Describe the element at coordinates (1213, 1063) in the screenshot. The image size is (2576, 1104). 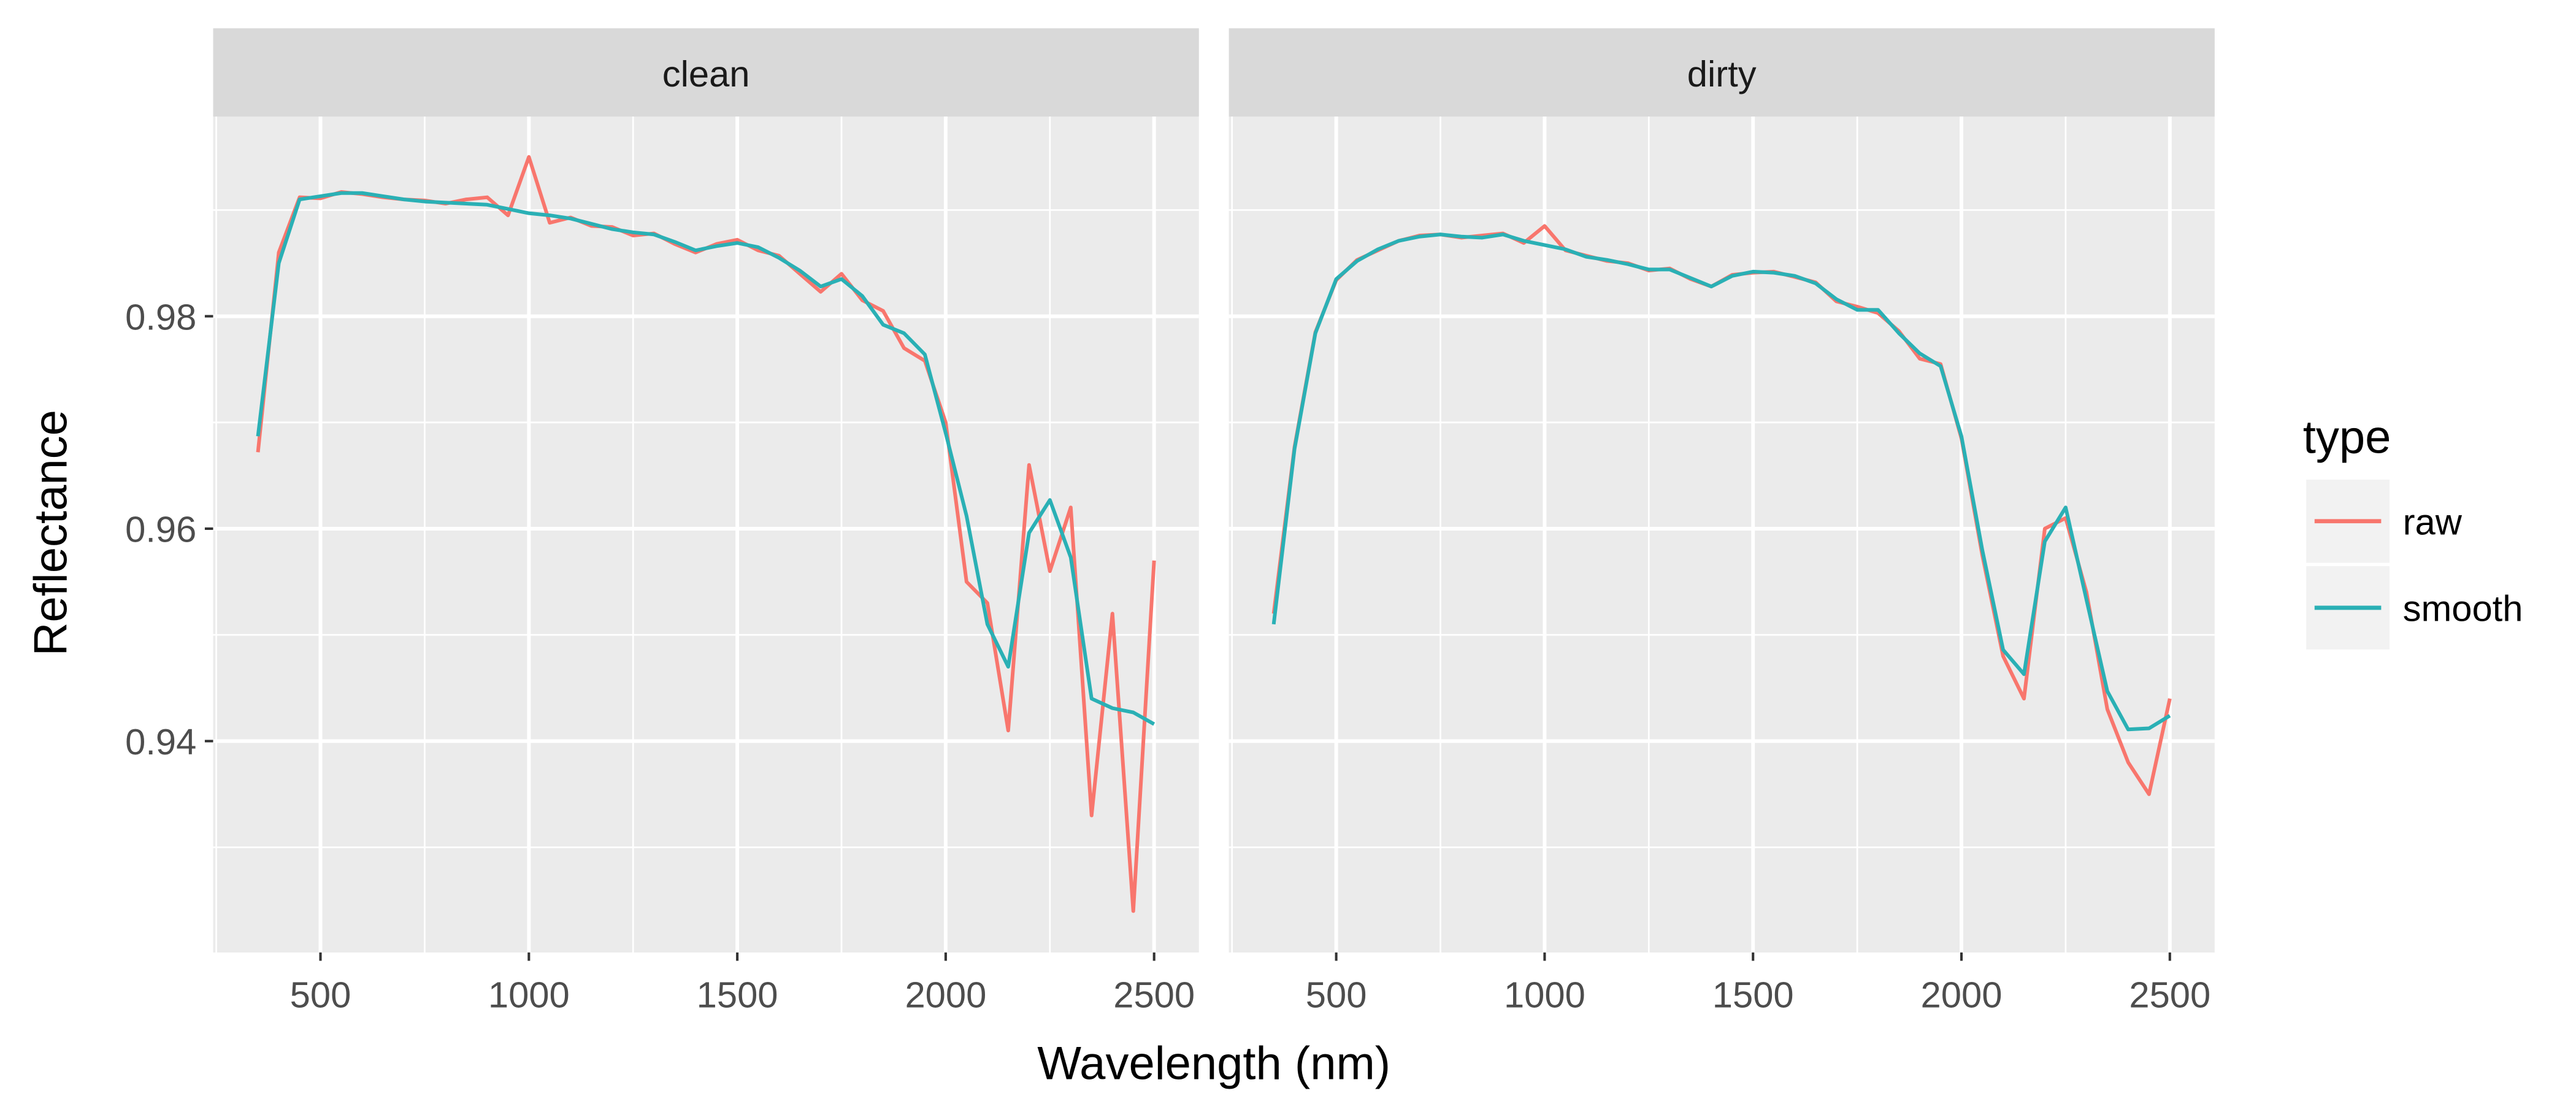
I see `x-axis-title: Wavelength (nm)` at that location.